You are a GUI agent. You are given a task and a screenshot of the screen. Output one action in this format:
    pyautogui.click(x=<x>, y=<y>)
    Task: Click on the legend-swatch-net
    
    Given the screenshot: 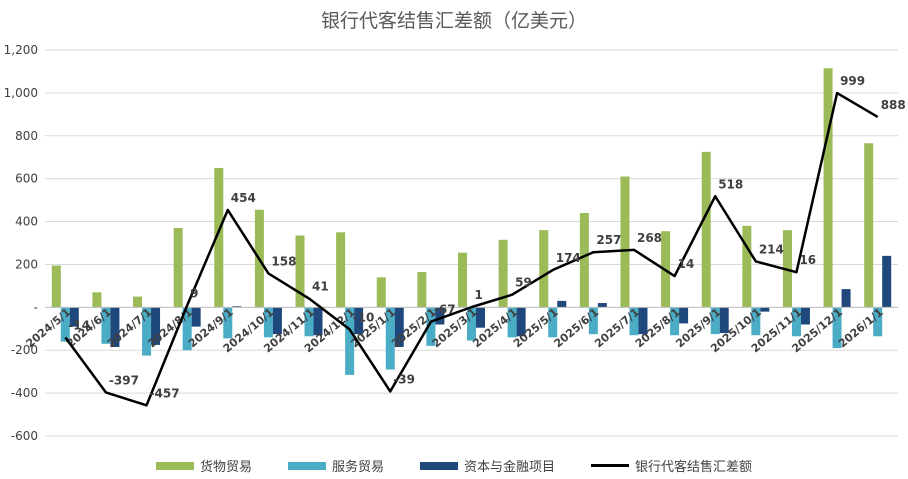 What is the action you would take?
    pyautogui.click(x=610, y=465)
    